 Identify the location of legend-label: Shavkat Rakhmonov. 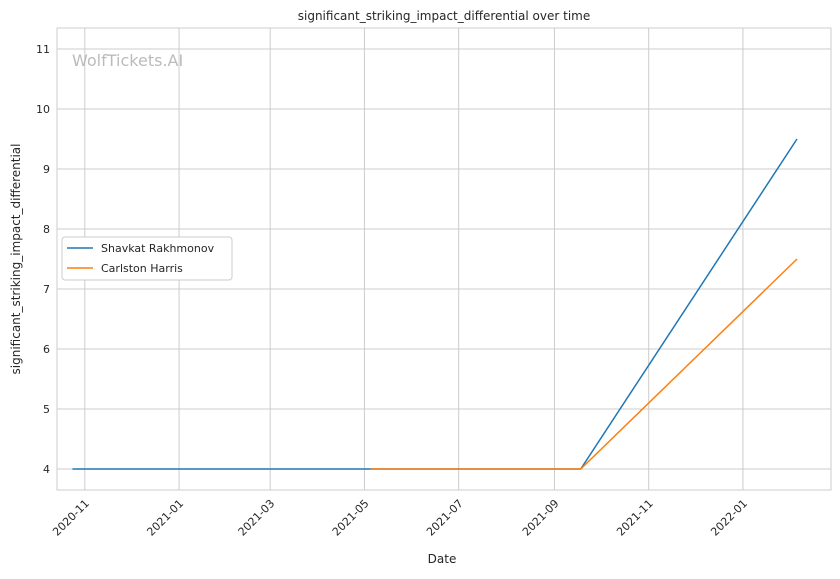
(158, 248).